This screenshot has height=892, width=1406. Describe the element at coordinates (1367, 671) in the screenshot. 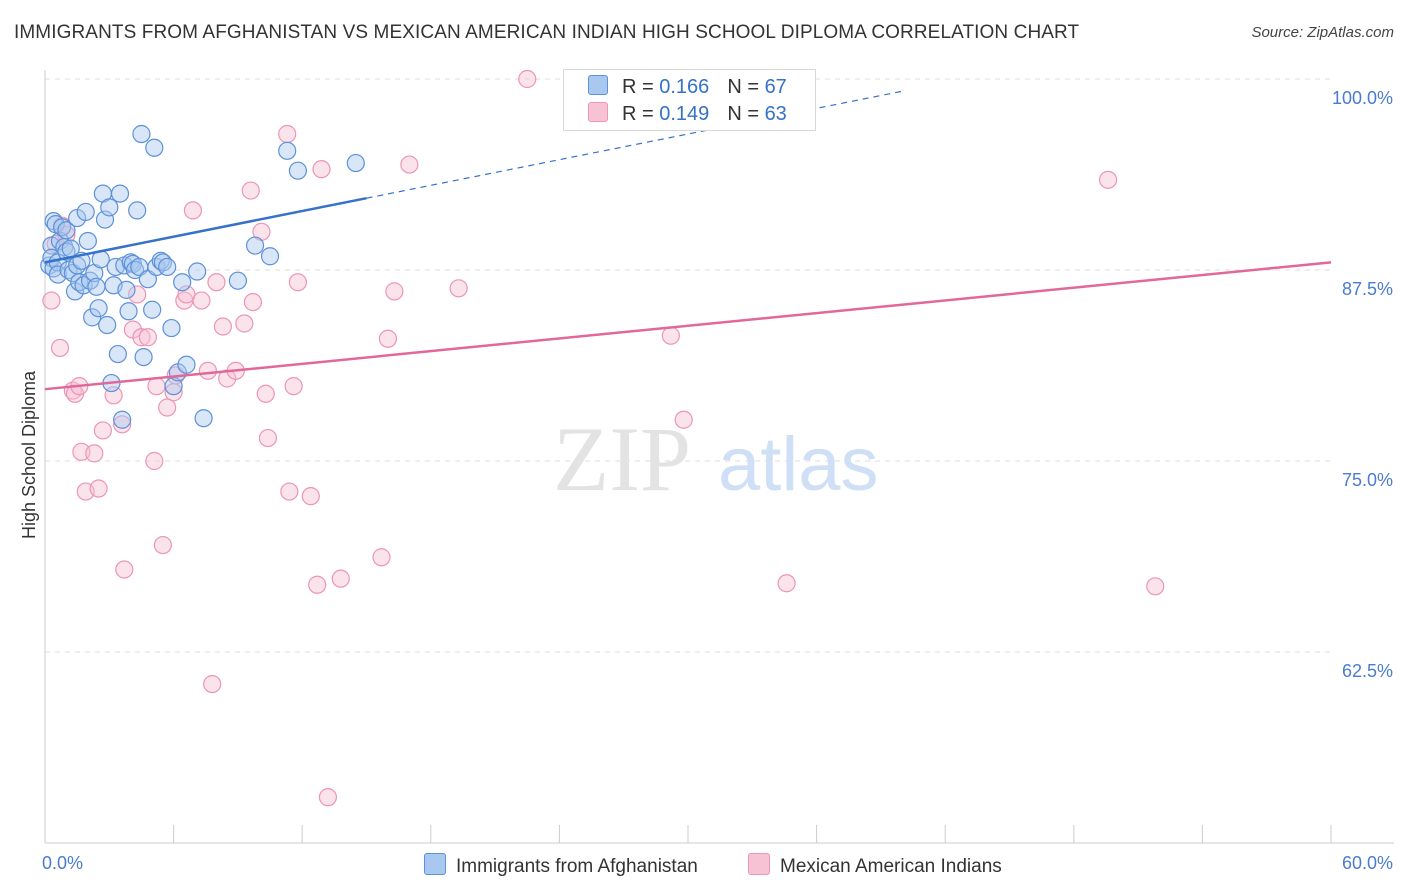

I see `y-tick-label: 62.5%` at that location.